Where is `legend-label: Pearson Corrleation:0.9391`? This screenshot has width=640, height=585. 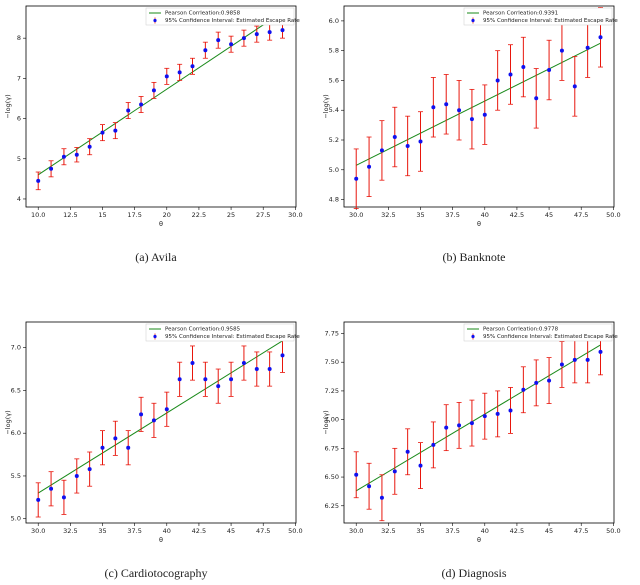
legend-label: Pearson Corrleation:0.9391 is located at coordinates (520, 14).